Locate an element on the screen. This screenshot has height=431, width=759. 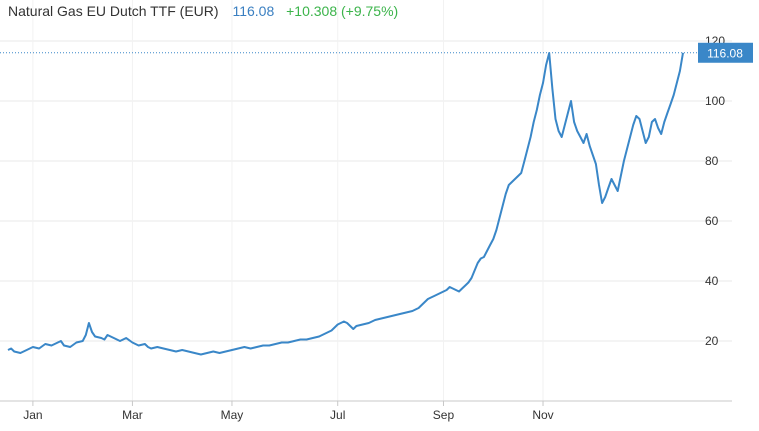
x-axis-labels: Jan Mar May Jul Sep Nov is located at coordinates (288, 415).